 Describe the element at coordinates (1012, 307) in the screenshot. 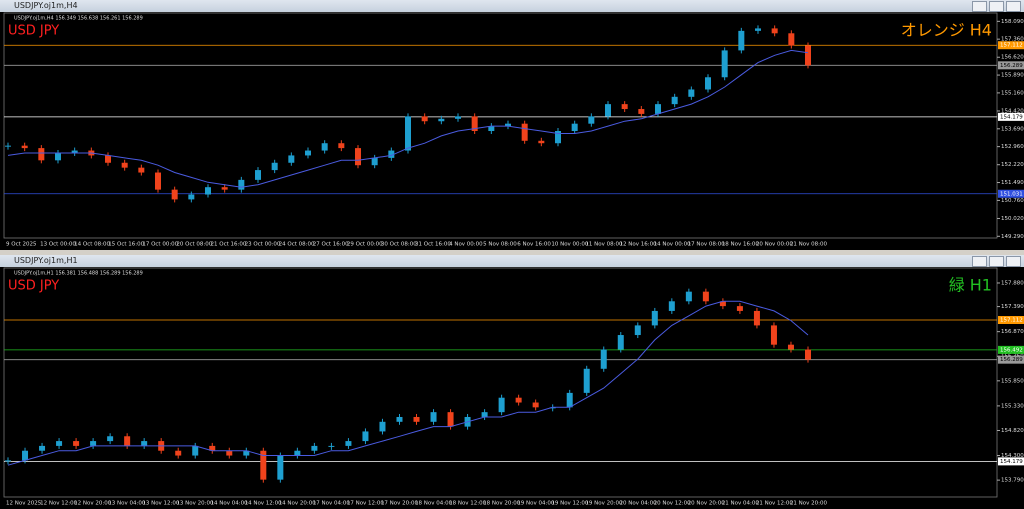

I see `y-tick-label: 157.390` at that location.